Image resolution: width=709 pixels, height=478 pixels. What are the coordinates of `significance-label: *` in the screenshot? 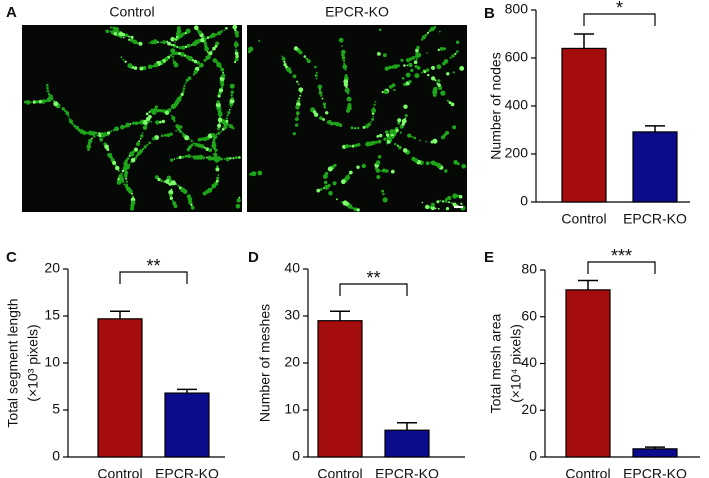 It's located at (619, 9).